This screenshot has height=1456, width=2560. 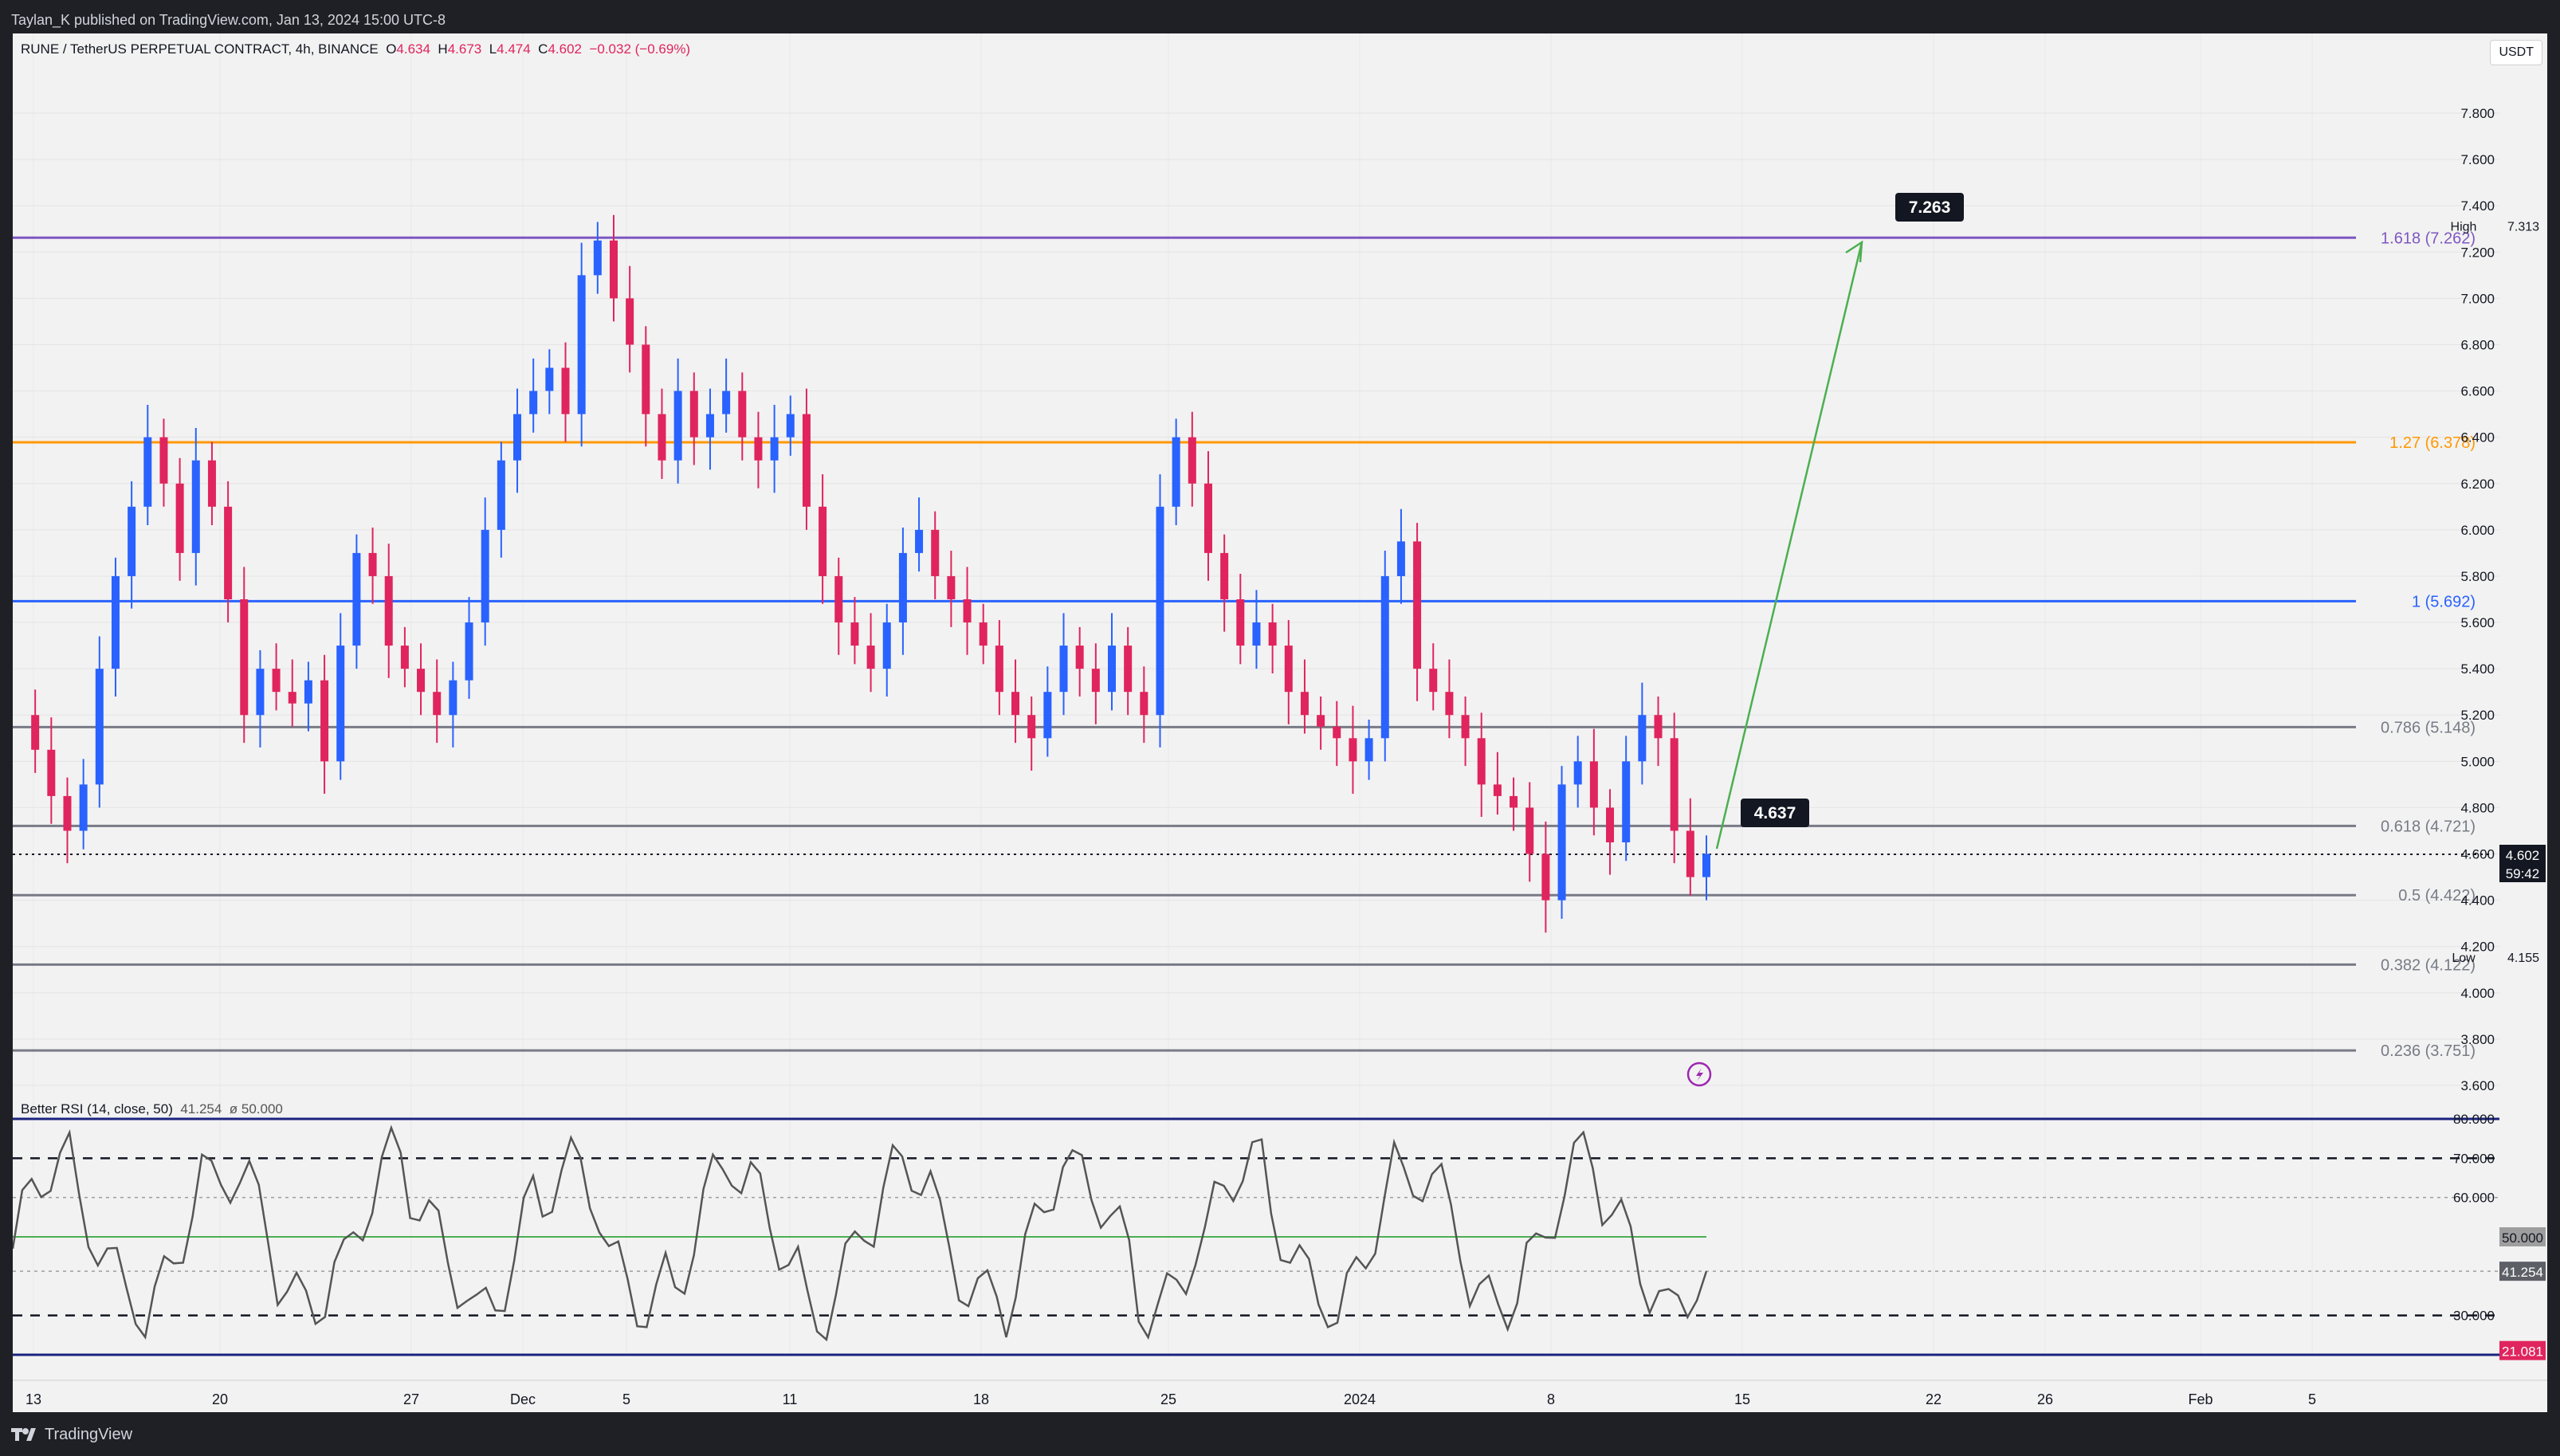 I want to click on rsi-line, so click(x=860, y=1233).